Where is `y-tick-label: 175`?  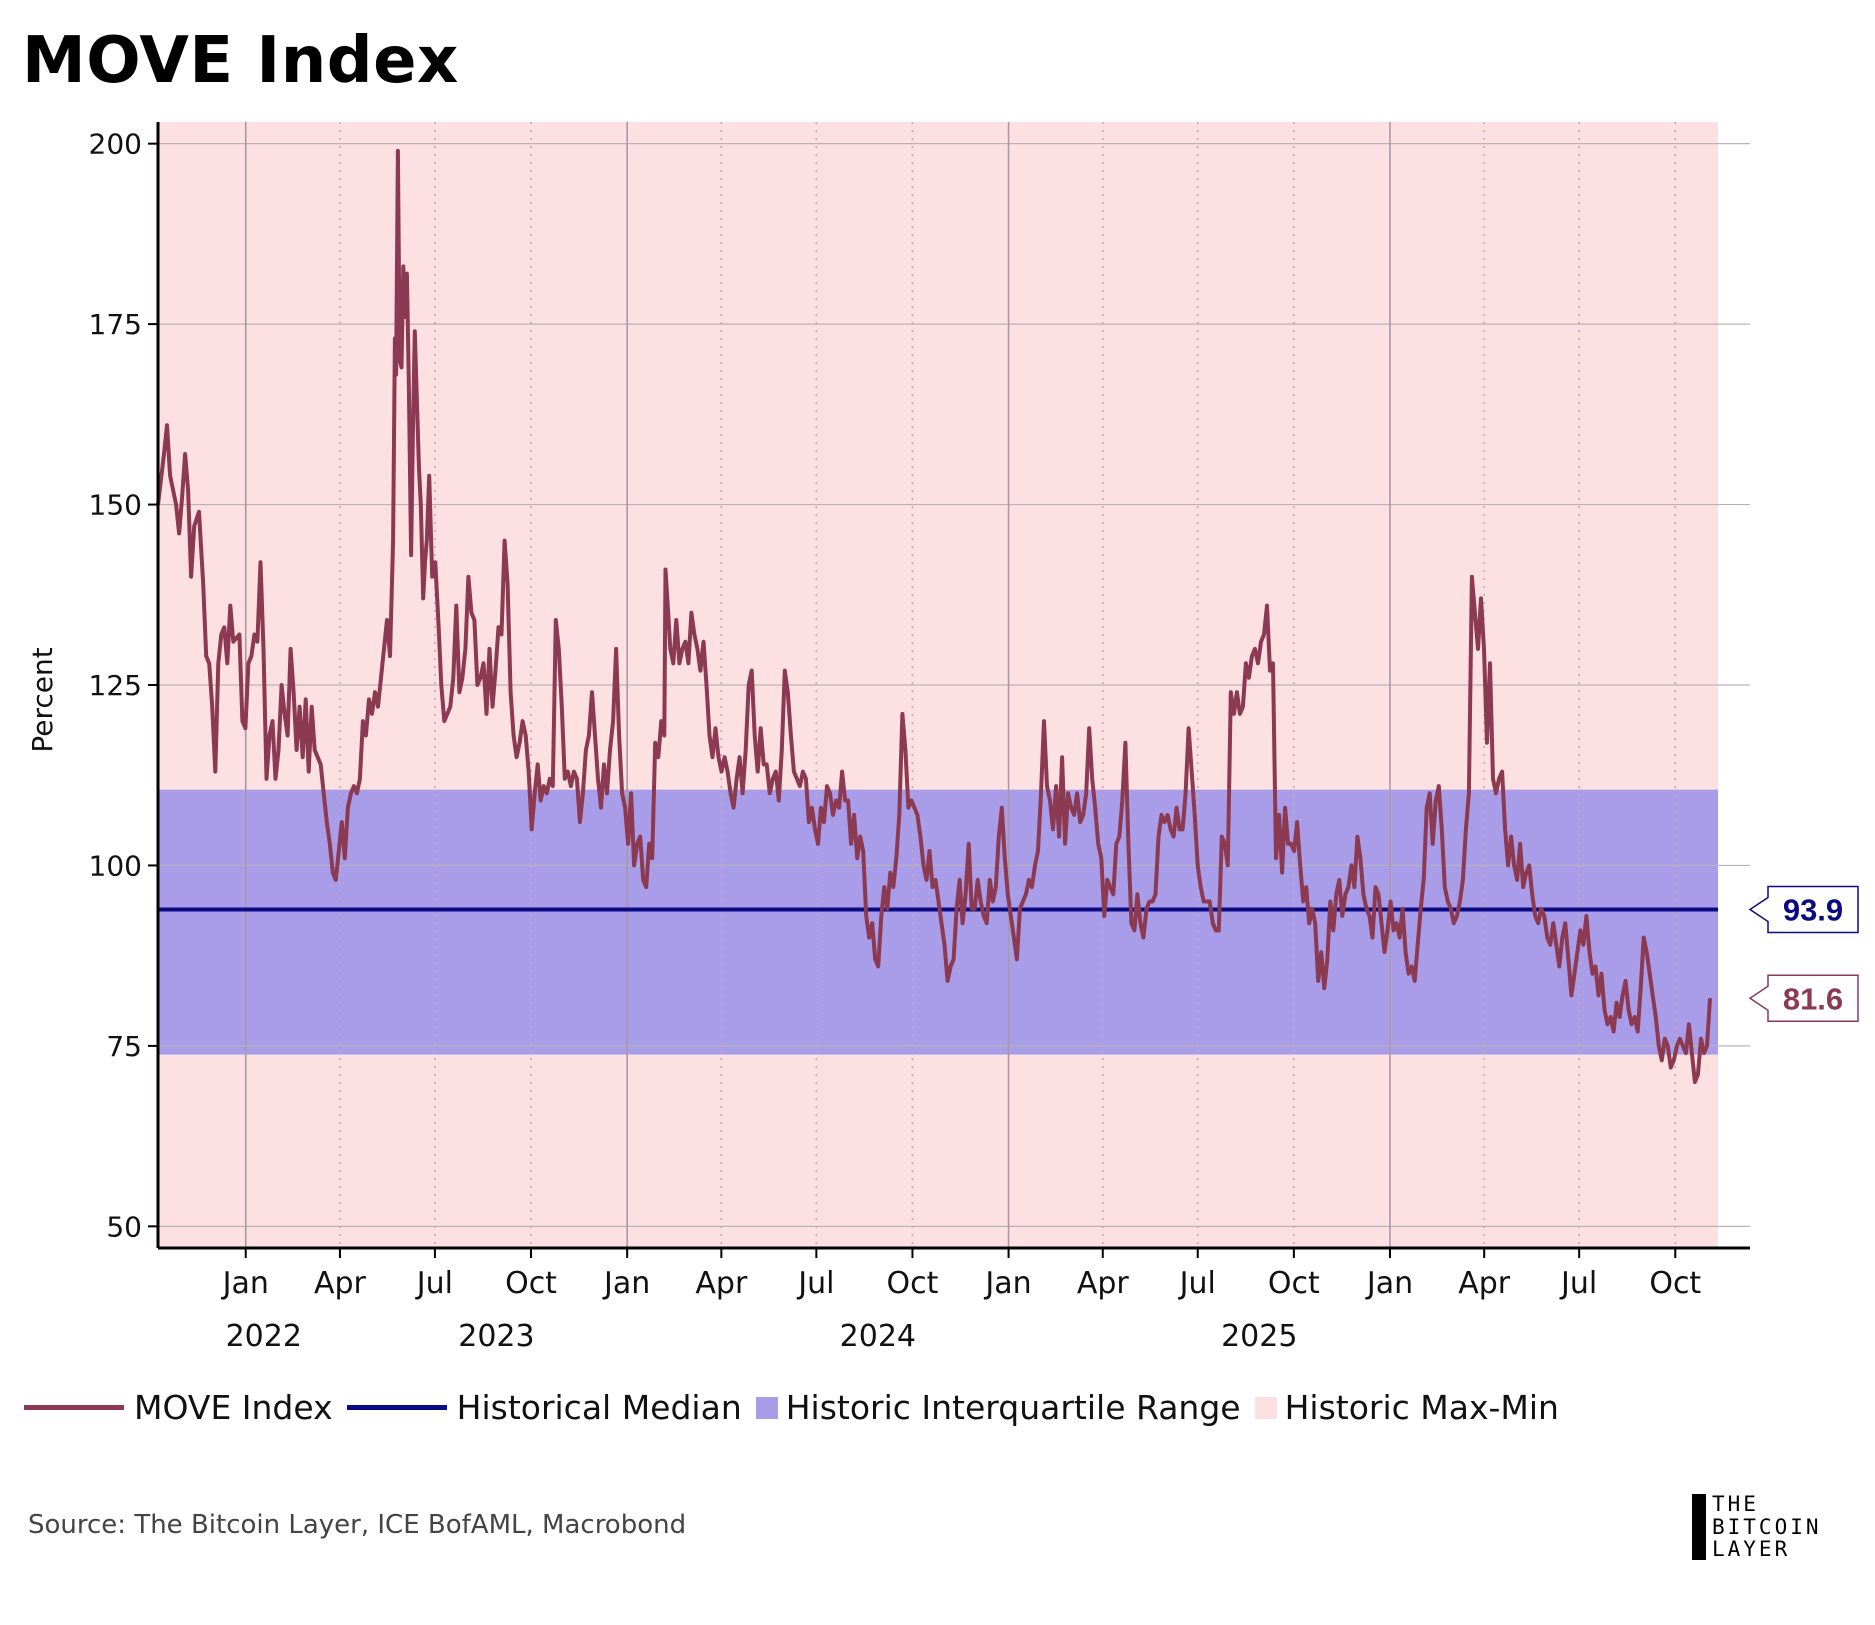
y-tick-label: 175 is located at coordinates (115, 324).